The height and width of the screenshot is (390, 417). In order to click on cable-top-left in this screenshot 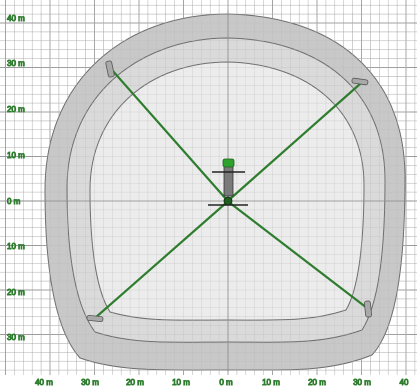, I will do `click(169, 134)`.